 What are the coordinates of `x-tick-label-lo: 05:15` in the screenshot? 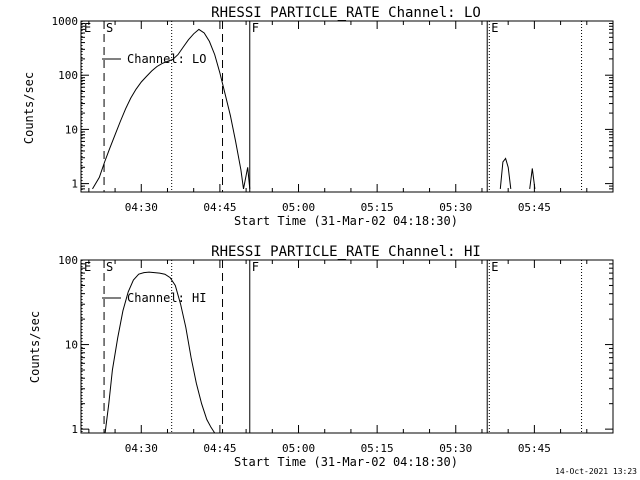 It's located at (377, 207).